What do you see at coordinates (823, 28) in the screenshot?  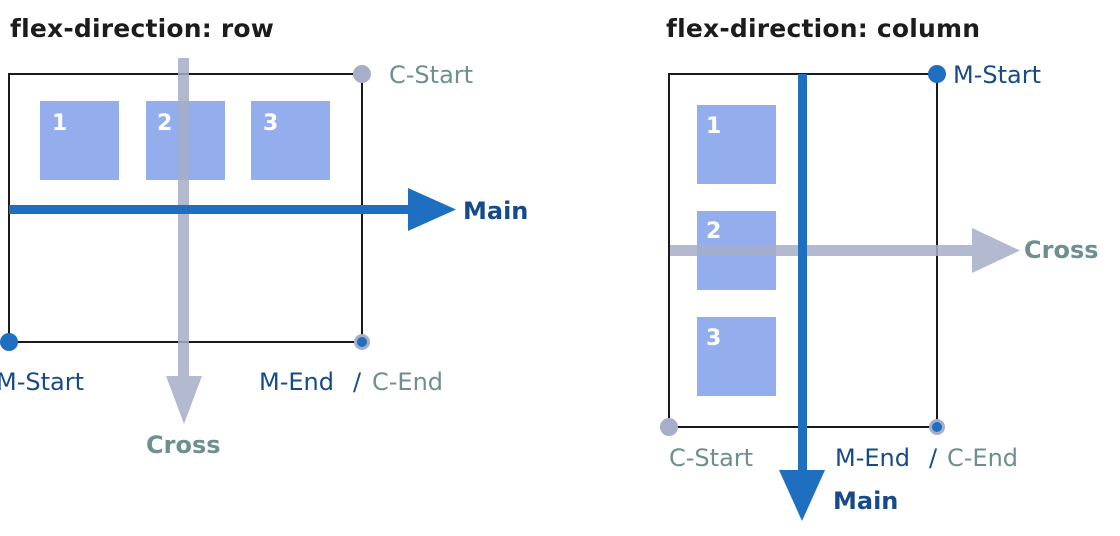 I see `column-panel-title: flex-direction: column` at bounding box center [823, 28].